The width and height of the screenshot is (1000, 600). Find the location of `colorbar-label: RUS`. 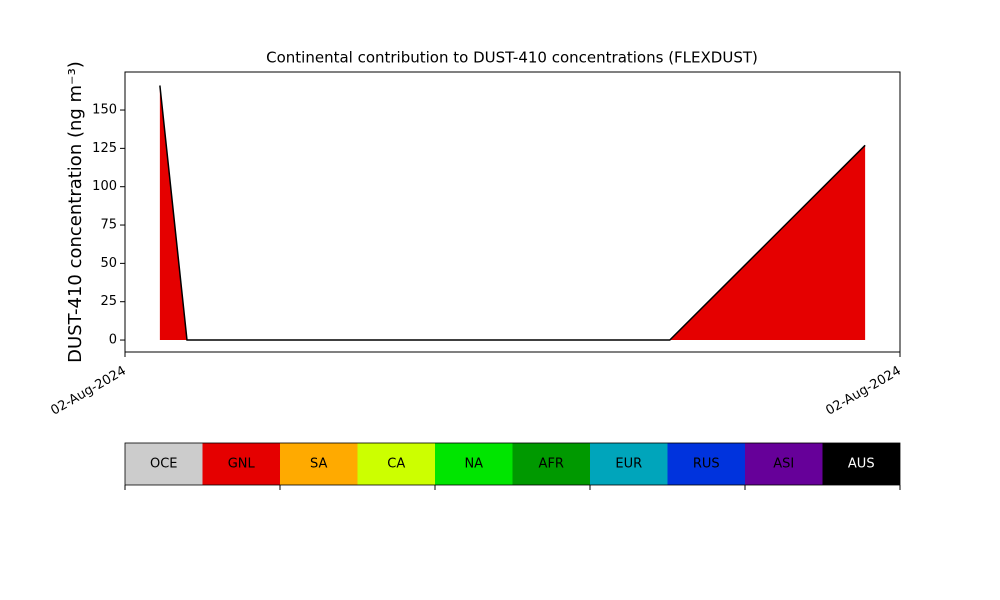

colorbar-label: RUS is located at coordinates (706, 464).